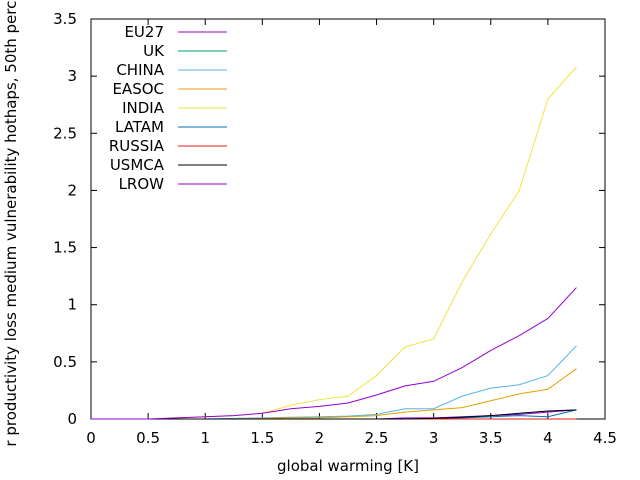  I want to click on x-tick-label: 4, so click(548, 438).